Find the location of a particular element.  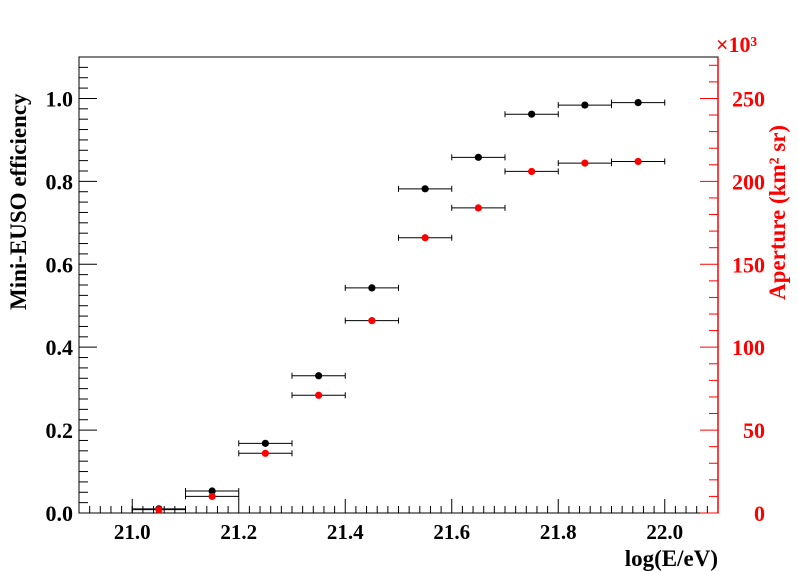

y-left-tick-label: 0.4 is located at coordinates (60, 347).